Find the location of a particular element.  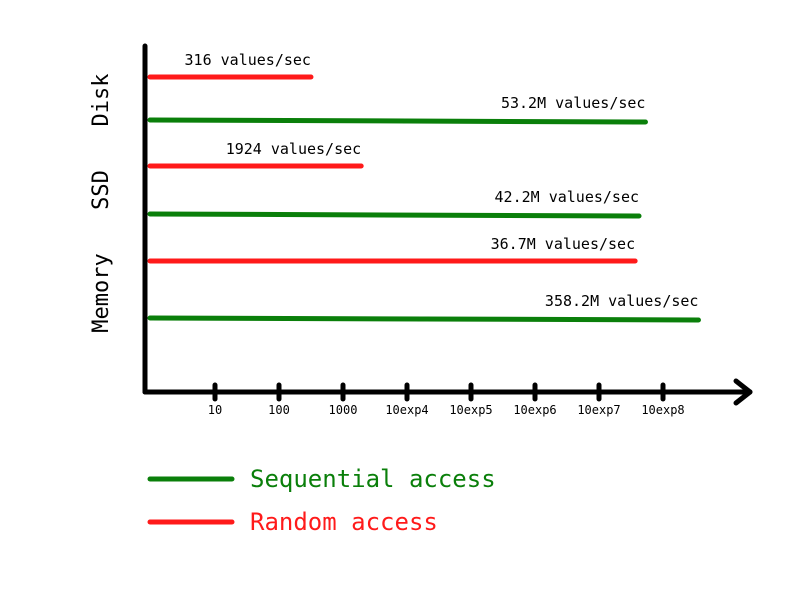

legend-label: Sequential access is located at coordinates (373, 479).